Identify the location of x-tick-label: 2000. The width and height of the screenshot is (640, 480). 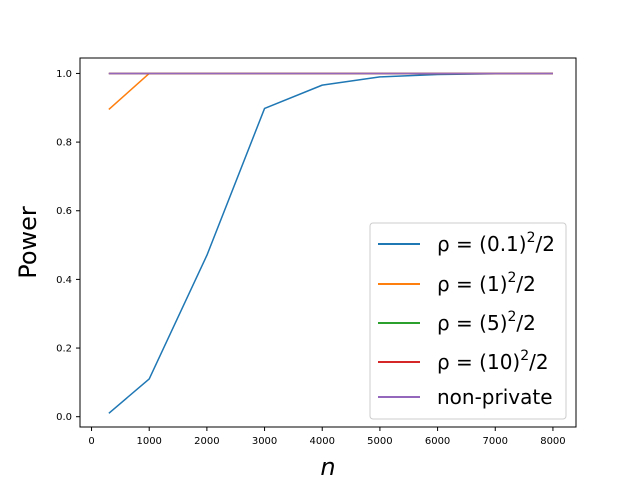
(206, 441).